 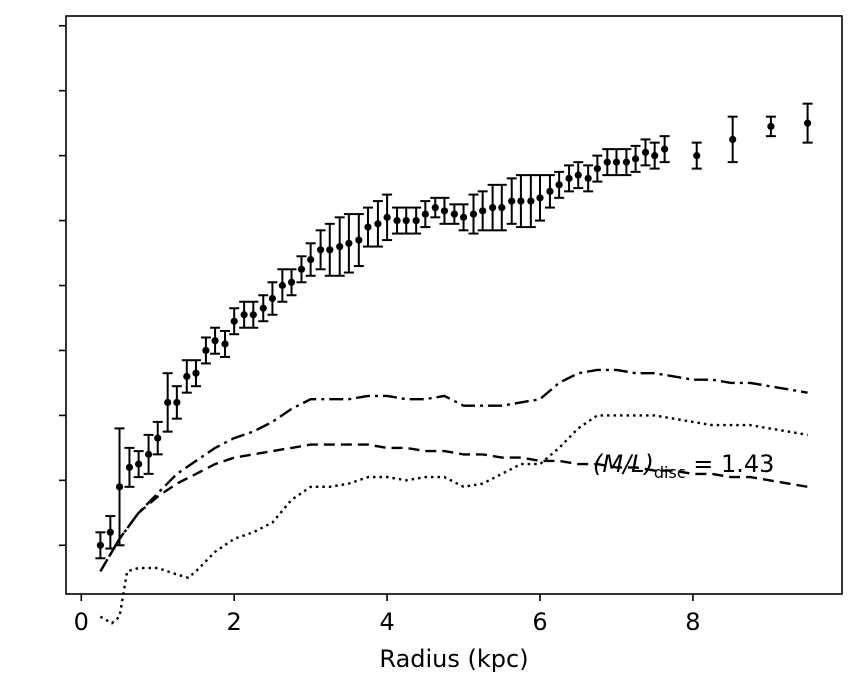 I want to click on x-tick-label: 6, so click(x=539, y=622).